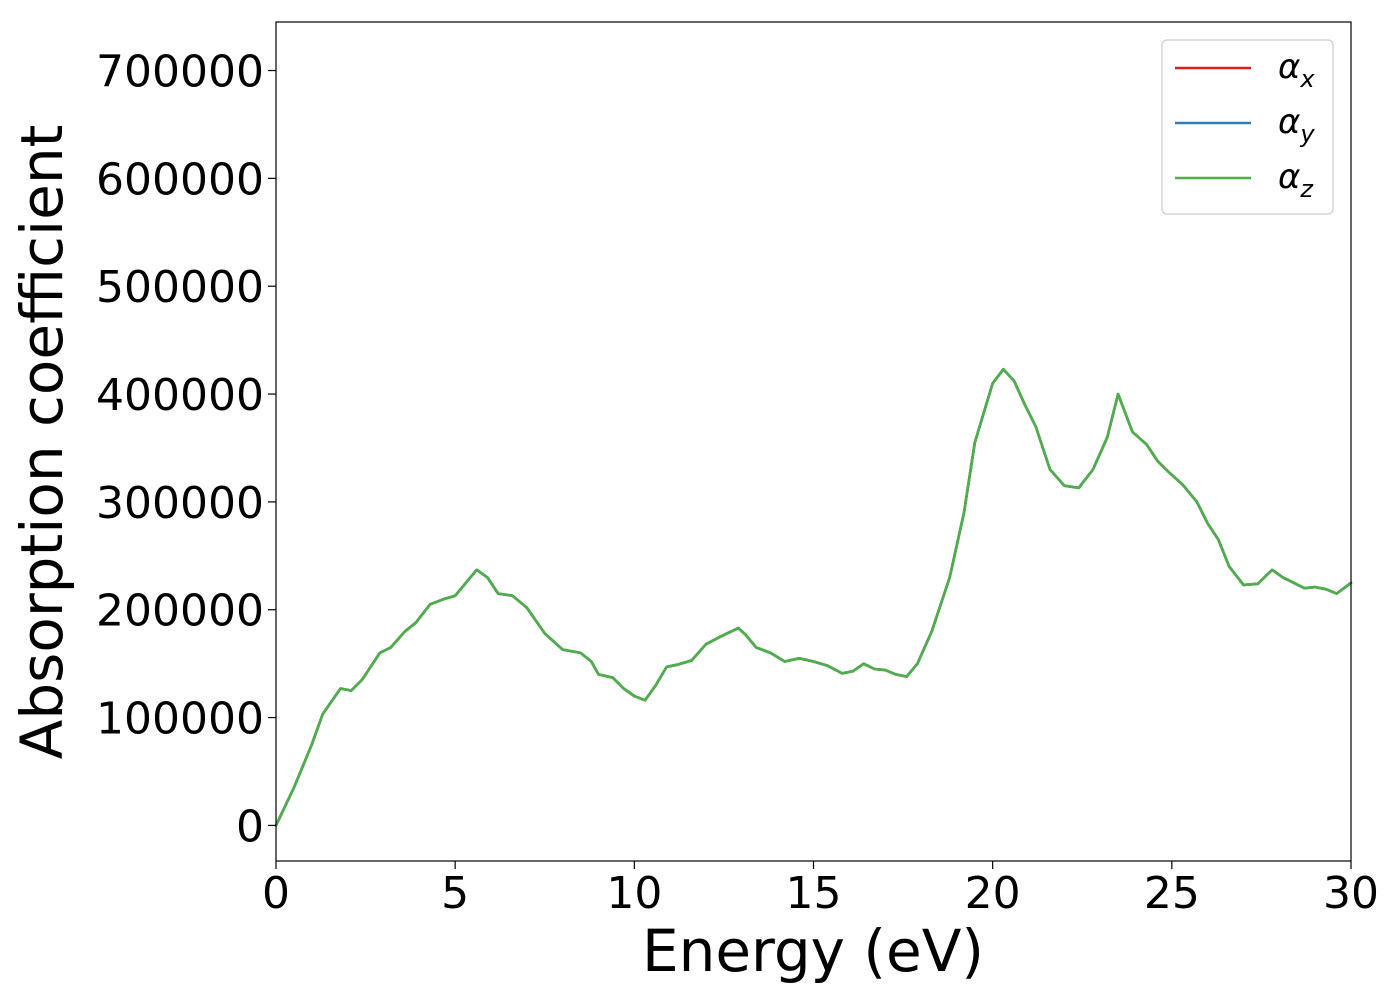 Image resolution: width=1400 pixels, height=1000 pixels. What do you see at coordinates (1296, 180) in the screenshot?
I see `legend-label-z: αz` at bounding box center [1296, 180].